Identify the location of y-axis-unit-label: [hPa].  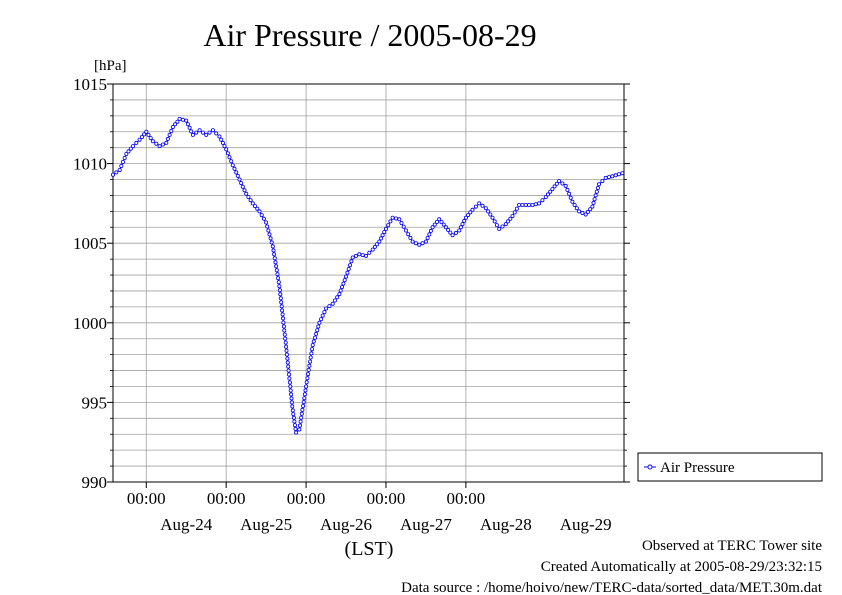
(110, 66).